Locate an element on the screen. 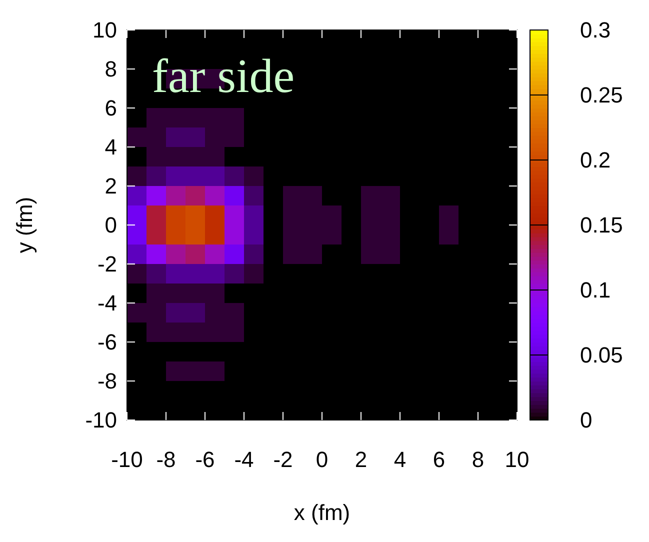 The image size is (649, 542). x-tick-label: 2 is located at coordinates (361, 459).